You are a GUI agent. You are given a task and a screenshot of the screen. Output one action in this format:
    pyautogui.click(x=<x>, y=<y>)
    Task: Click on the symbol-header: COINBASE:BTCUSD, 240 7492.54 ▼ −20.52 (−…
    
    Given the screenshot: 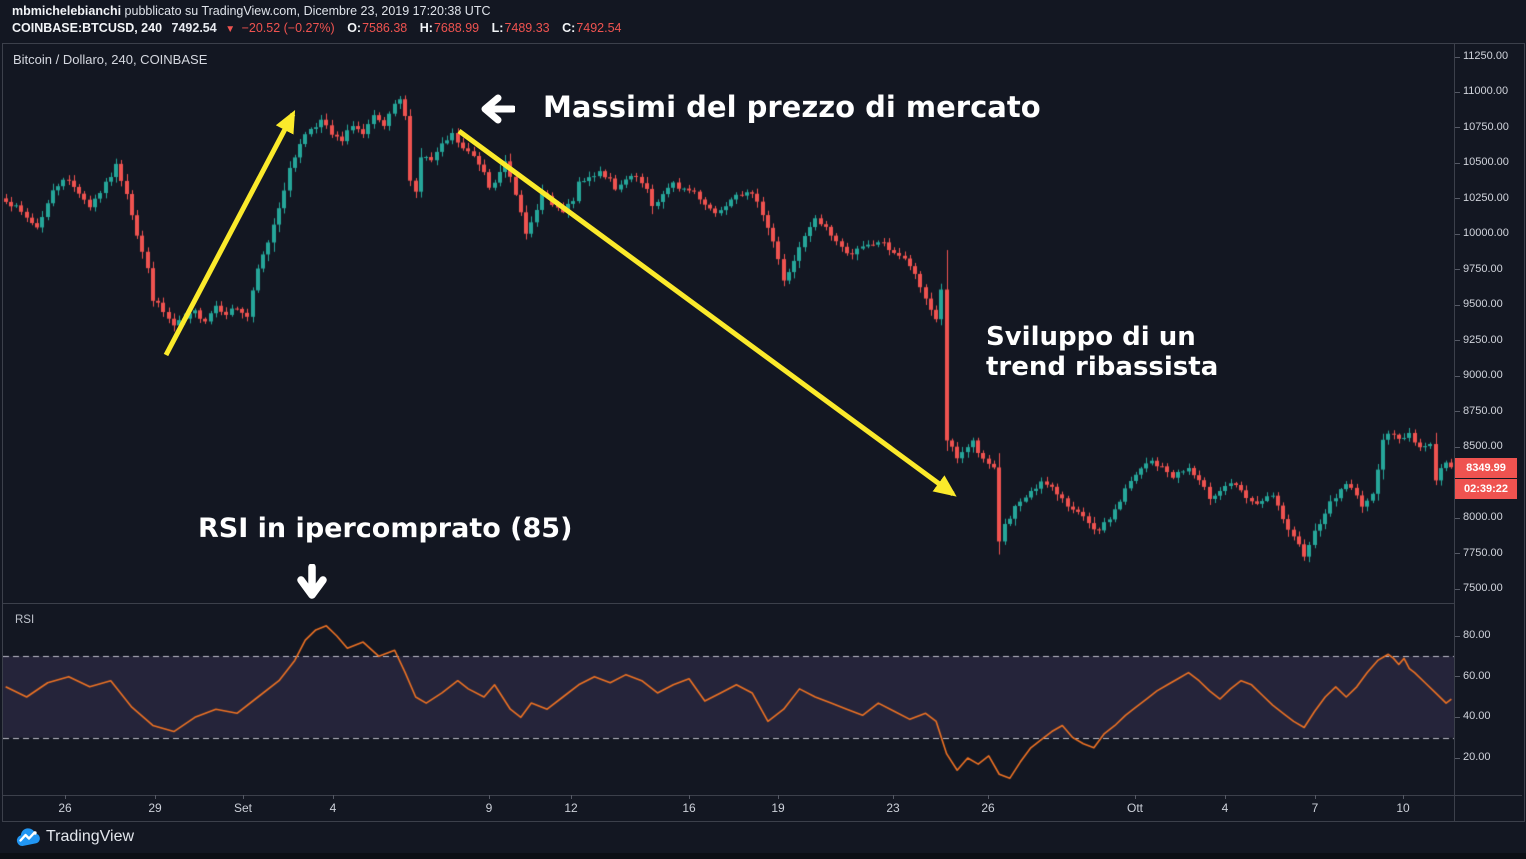 What is the action you would take?
    pyautogui.click(x=317, y=28)
    